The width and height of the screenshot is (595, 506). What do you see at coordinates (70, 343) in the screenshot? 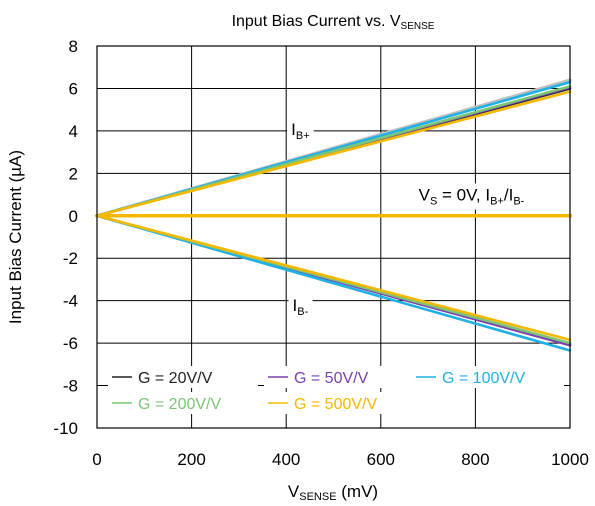
I see `y-tick-label: -6` at bounding box center [70, 343].